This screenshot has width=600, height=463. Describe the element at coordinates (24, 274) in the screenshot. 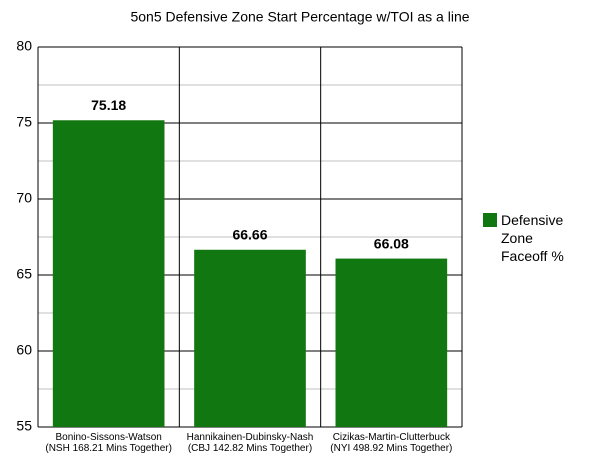

I see `y-tick-label: 65` at that location.